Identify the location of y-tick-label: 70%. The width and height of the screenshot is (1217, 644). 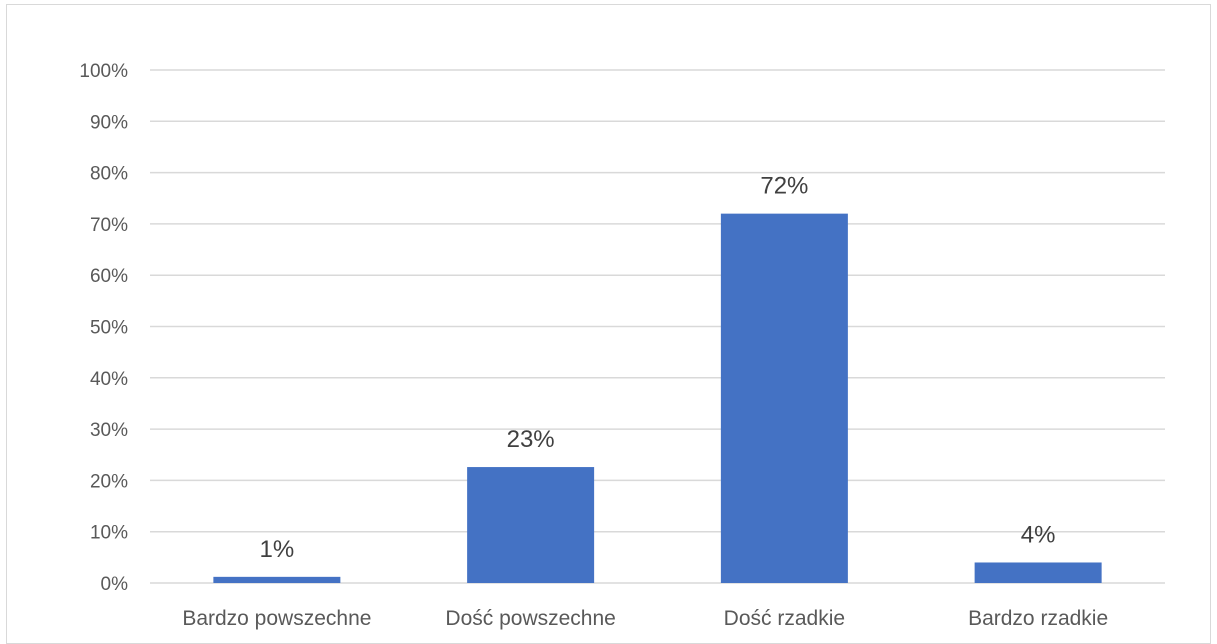
(109, 225).